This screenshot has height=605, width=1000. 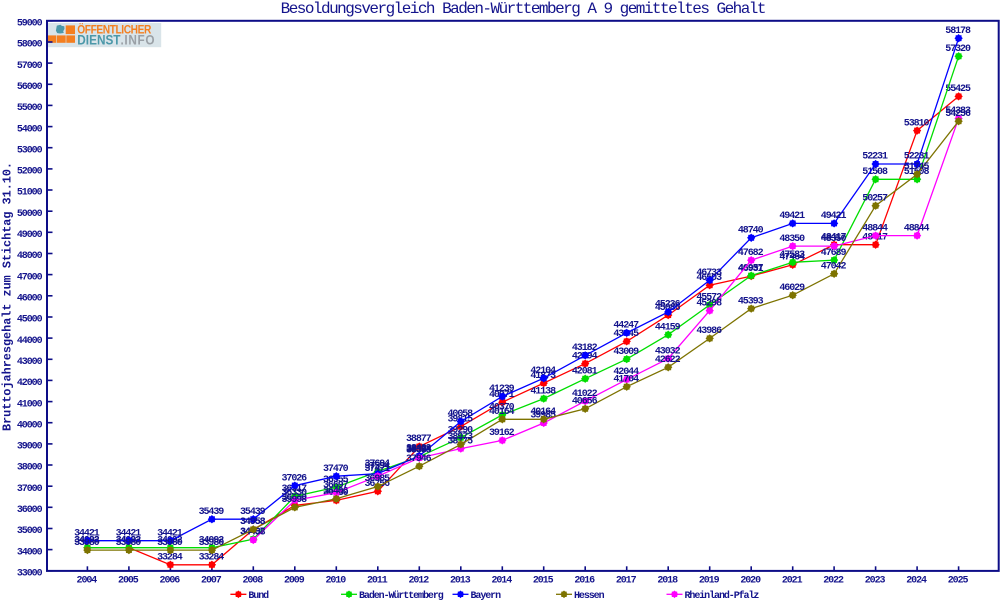 I want to click on svg-text: 48417, so click(x=834, y=237).